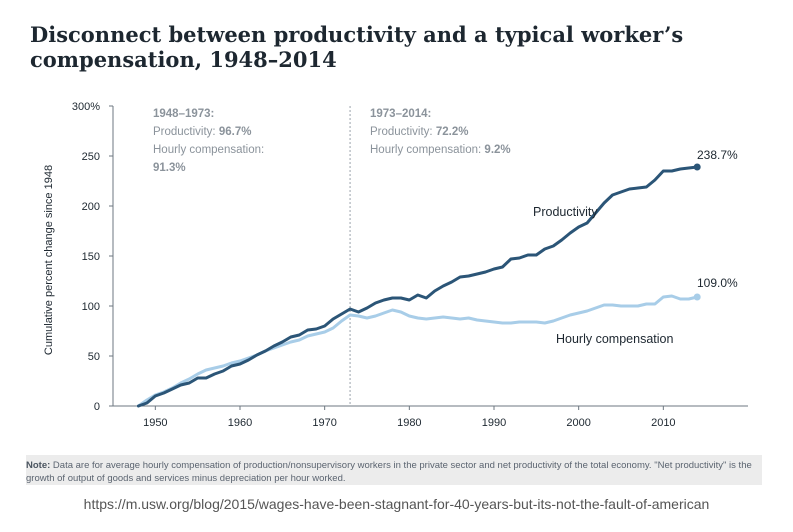 The width and height of the screenshot is (793, 532). Describe the element at coordinates (419, 132) in the screenshot. I see `annotation-right-productivity: Productivity: 72.2%` at that location.